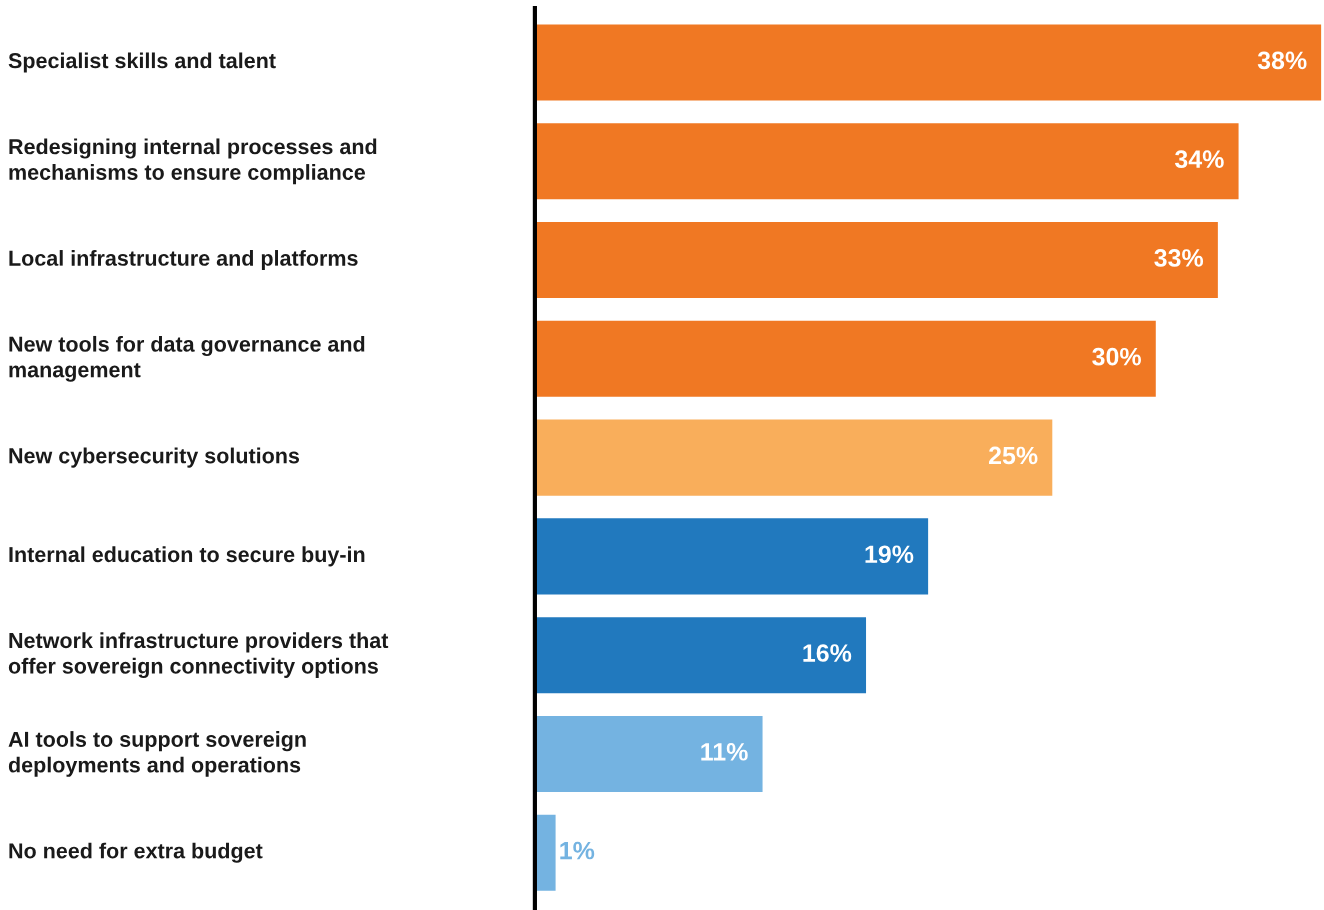  I want to click on data-label: 38%, so click(1282, 60).